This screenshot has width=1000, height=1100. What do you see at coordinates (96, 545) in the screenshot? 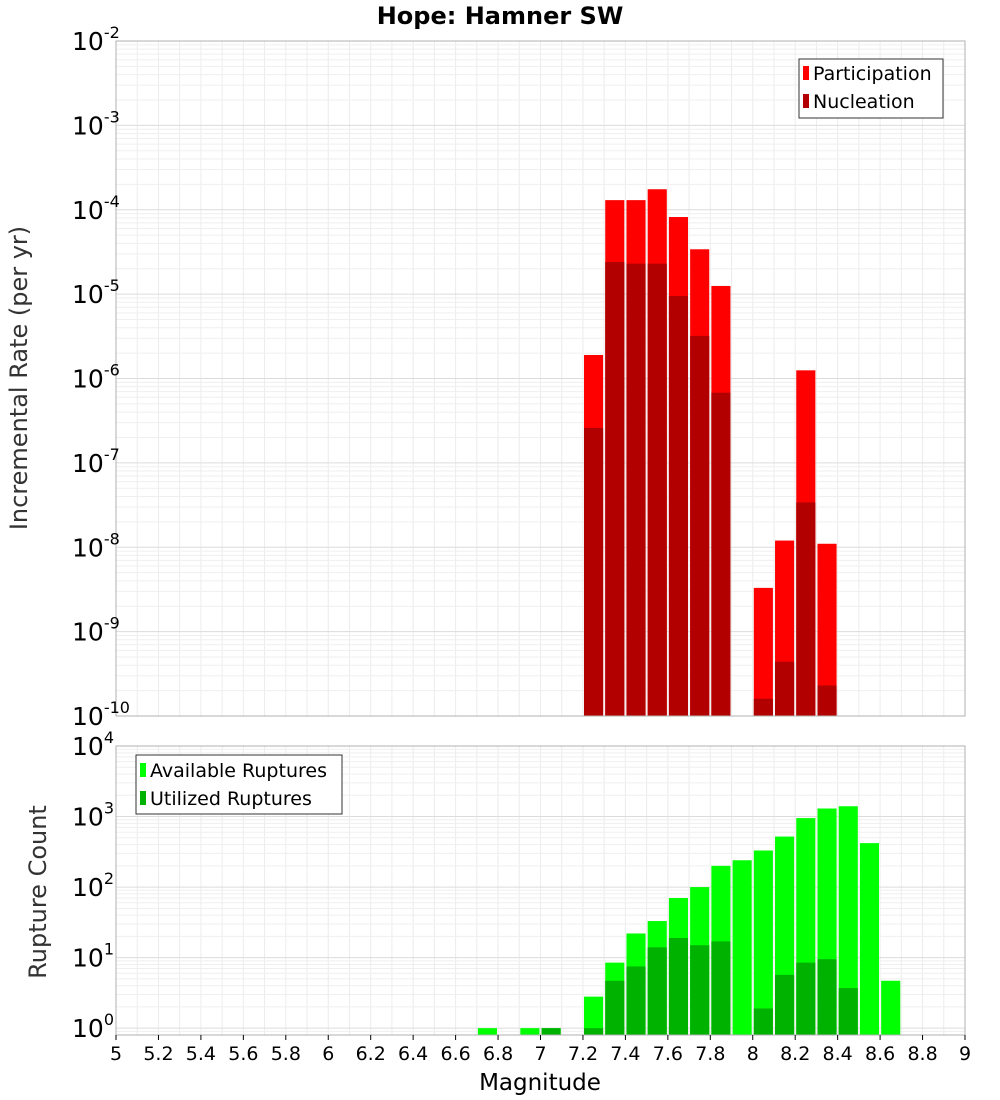
I see `y-tick-label: 10⁻⁸` at bounding box center [96, 545].